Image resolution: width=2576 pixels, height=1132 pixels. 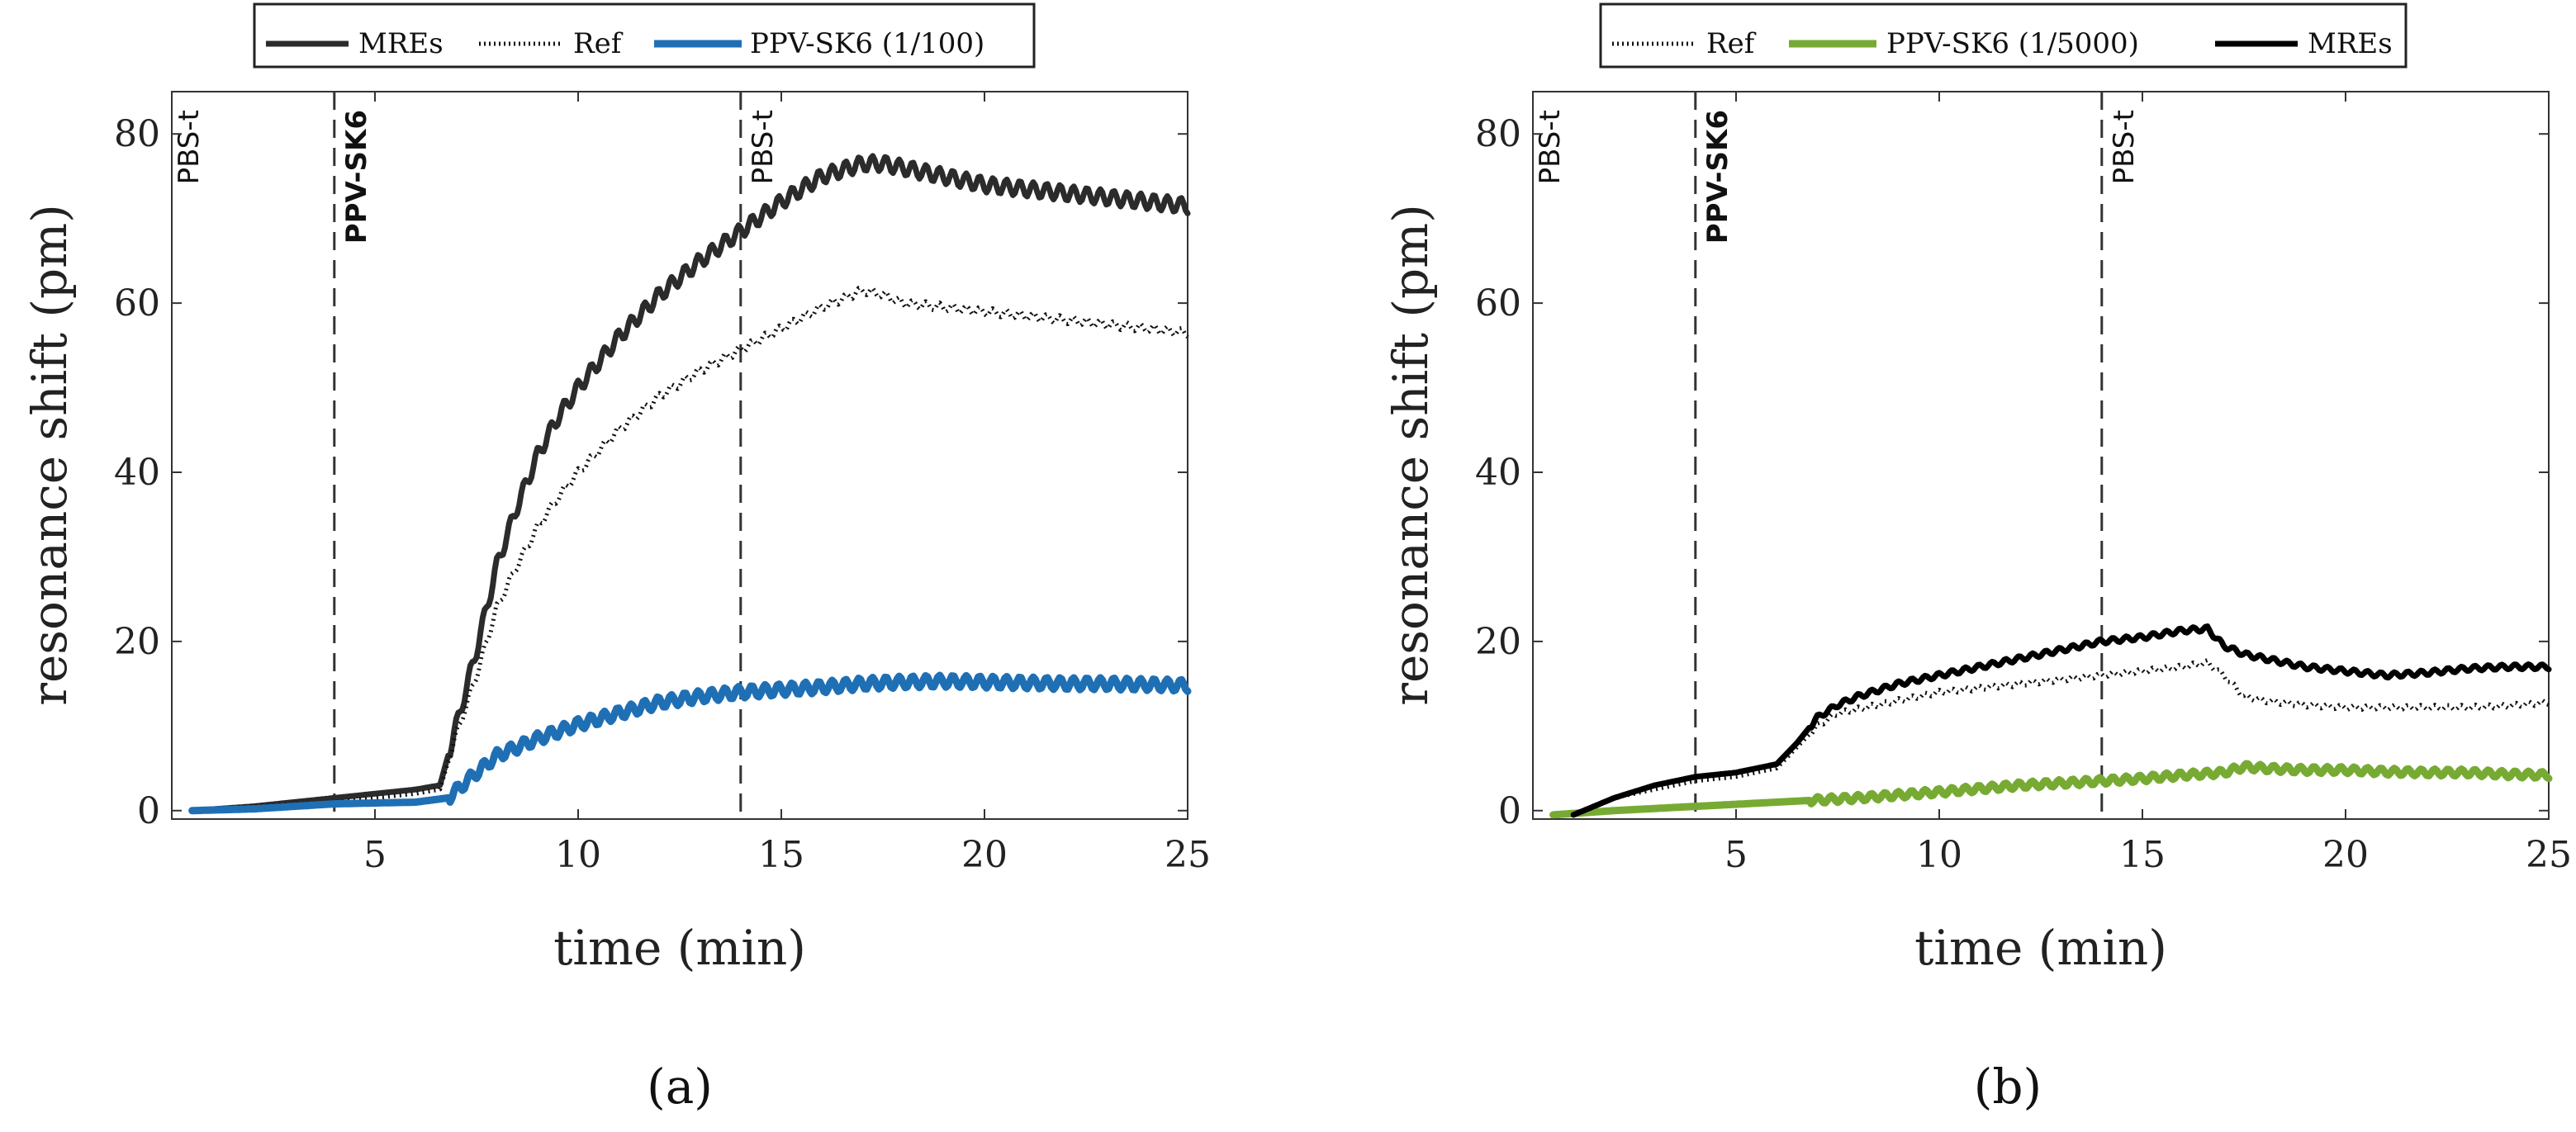 I want to click on series-line-b-ppv-sk6-1-5000-, so click(x=2051, y=789).